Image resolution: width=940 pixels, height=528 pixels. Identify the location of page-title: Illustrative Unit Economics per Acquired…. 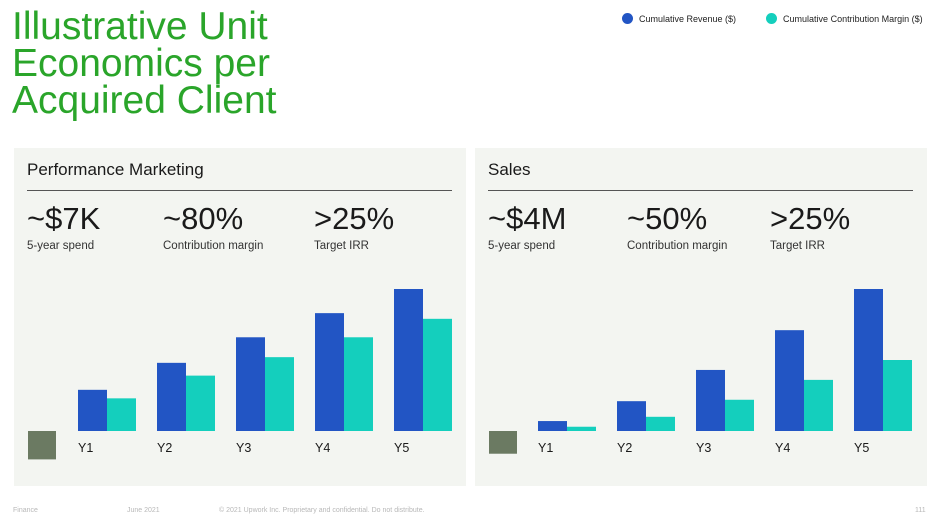
(212, 63).